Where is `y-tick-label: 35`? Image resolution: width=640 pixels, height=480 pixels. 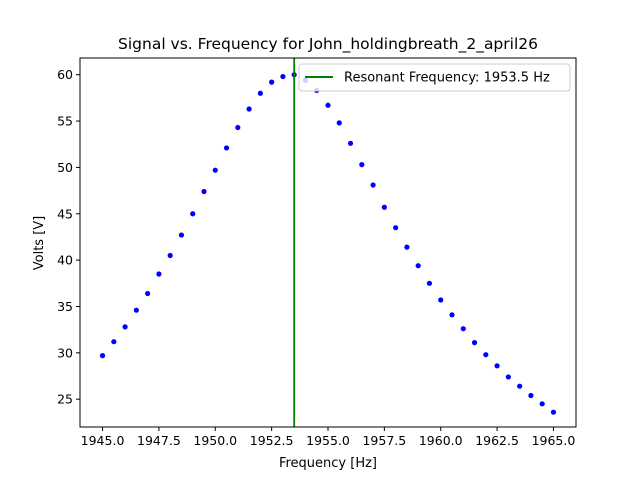 y-tick-label: 35 is located at coordinates (65, 306).